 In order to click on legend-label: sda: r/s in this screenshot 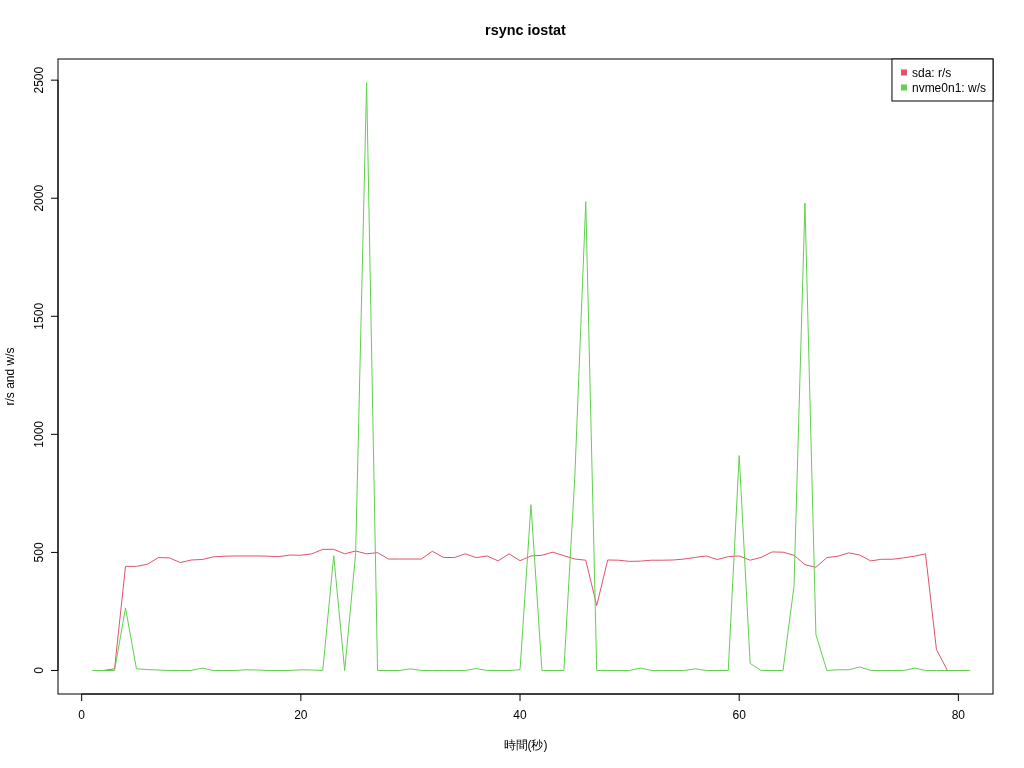, I will do `click(931, 72)`.